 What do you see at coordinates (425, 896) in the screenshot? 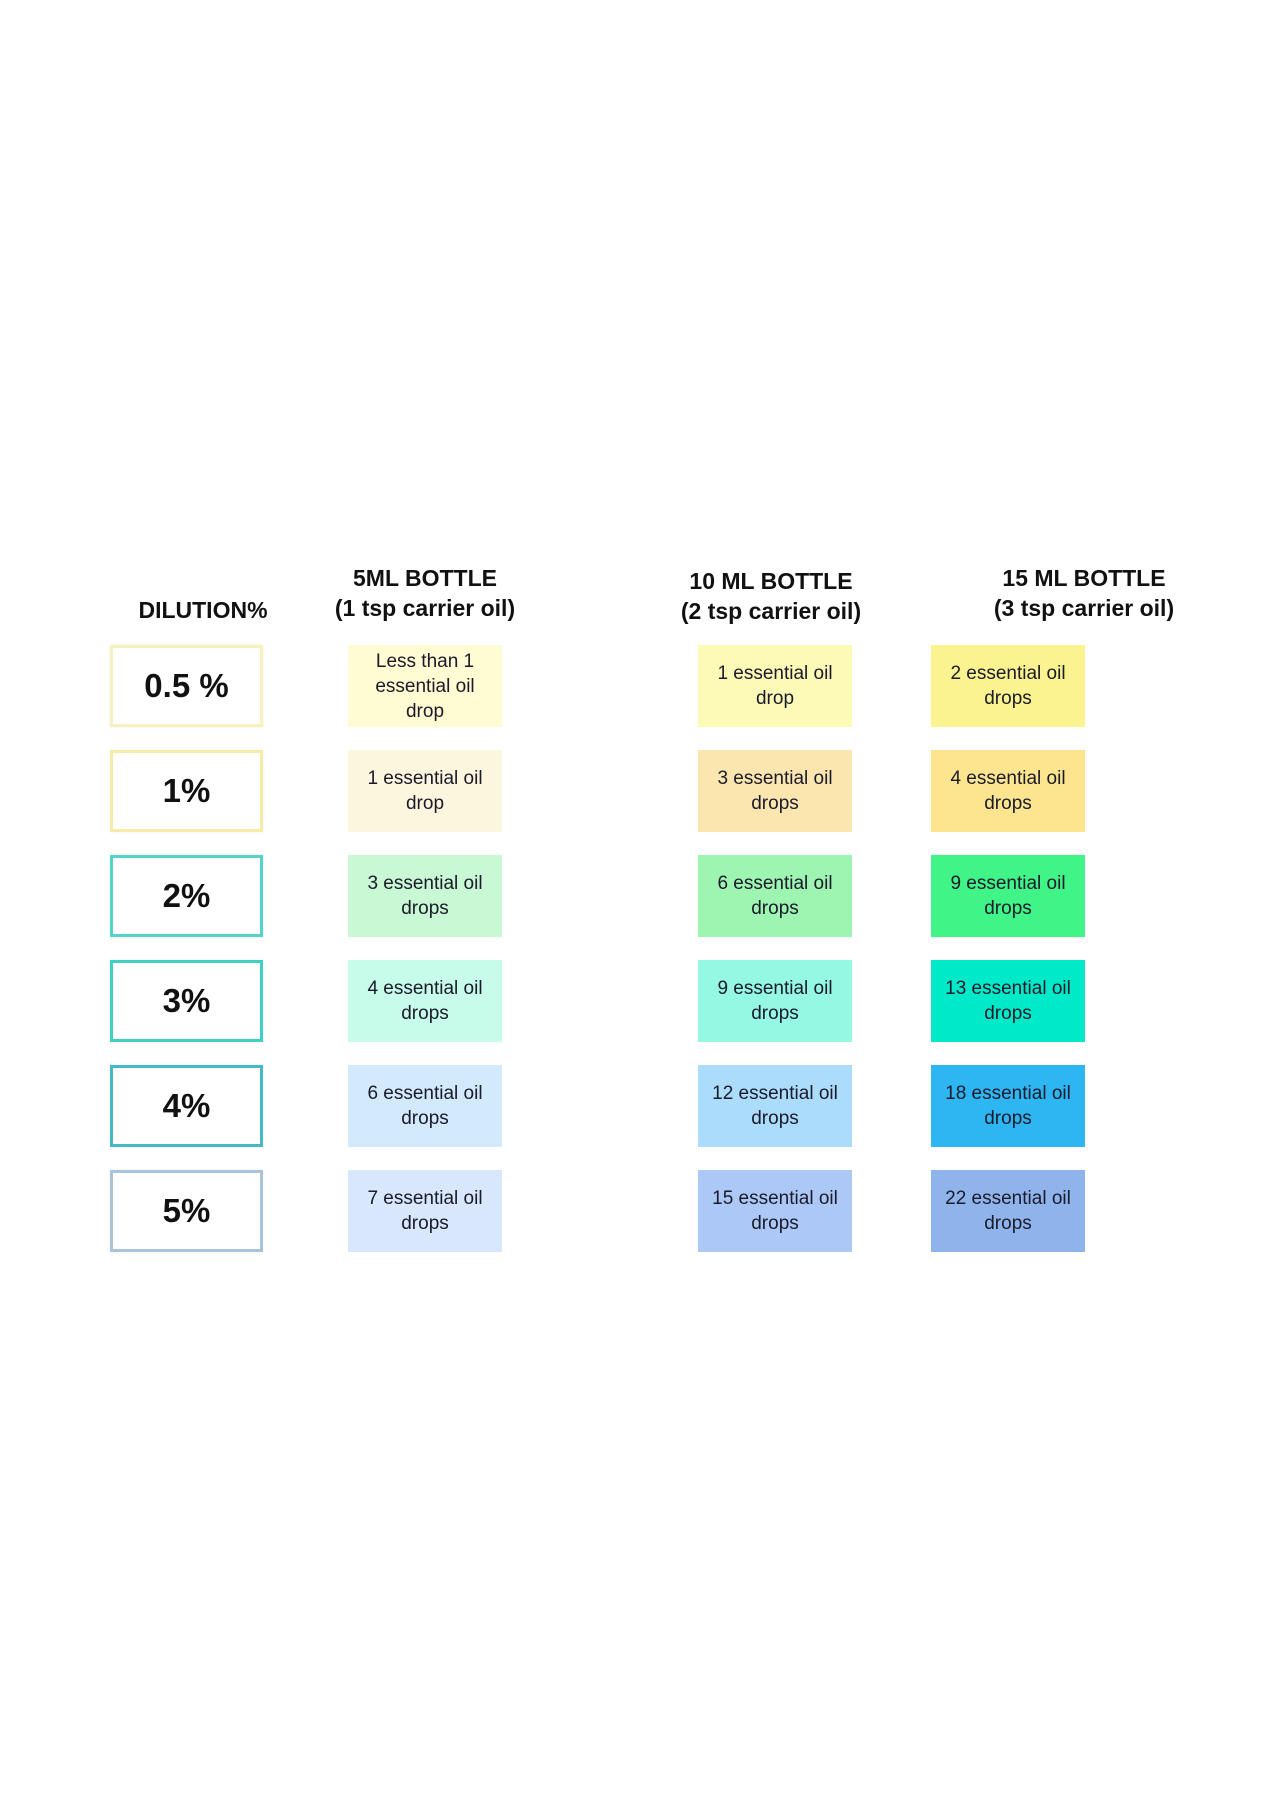
I see `drops-cell-ml5: 3 essential oil drops` at bounding box center [425, 896].